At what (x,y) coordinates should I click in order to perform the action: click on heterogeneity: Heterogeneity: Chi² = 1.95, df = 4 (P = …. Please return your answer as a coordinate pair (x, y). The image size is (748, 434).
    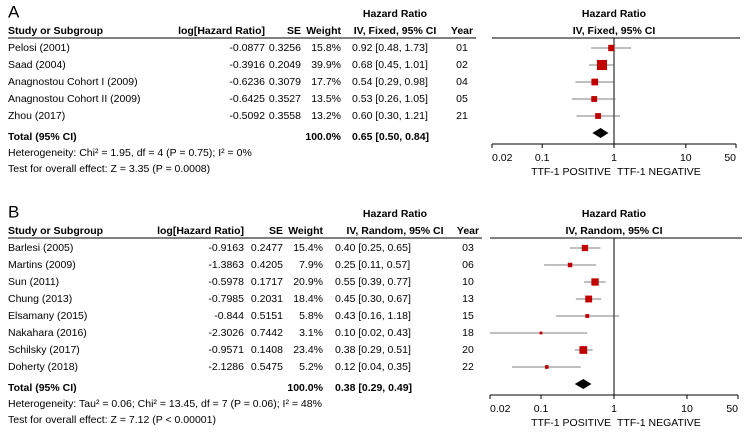
    Looking at the image, I should click on (130, 153).